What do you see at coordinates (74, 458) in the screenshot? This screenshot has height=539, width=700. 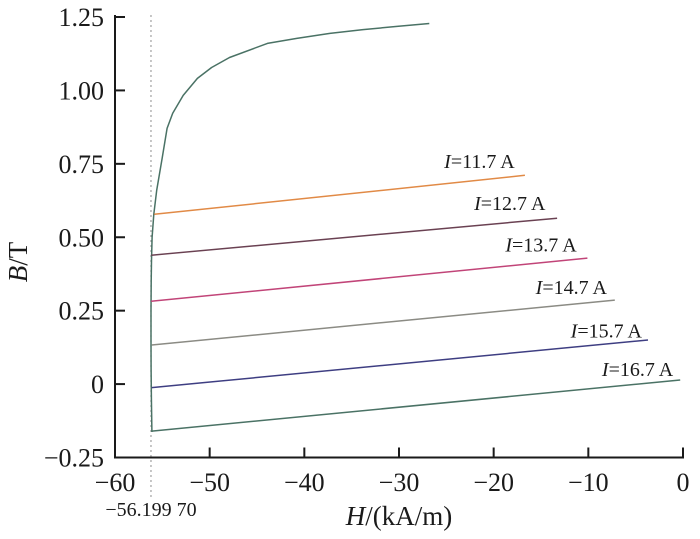 I see `y-tick-label: −0.25` at bounding box center [74, 458].